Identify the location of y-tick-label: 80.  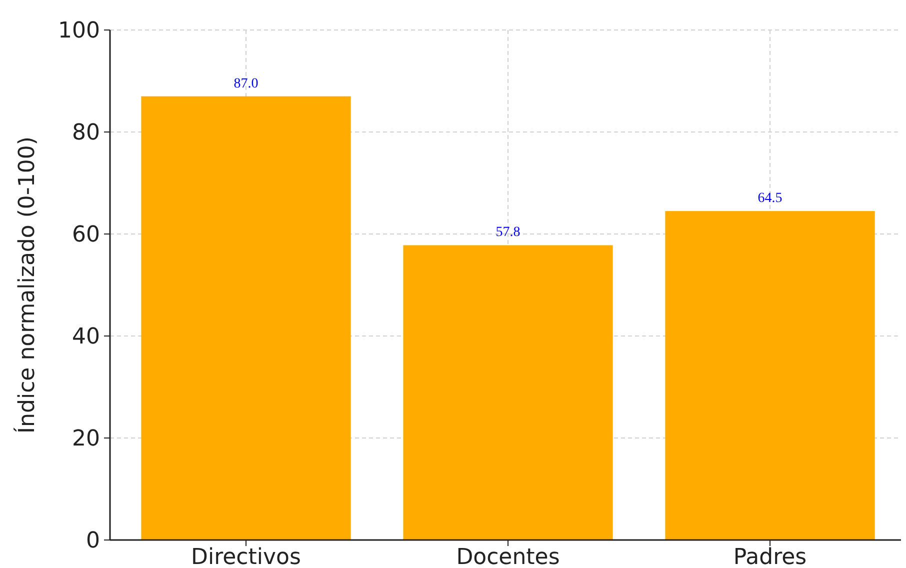
(86, 133).